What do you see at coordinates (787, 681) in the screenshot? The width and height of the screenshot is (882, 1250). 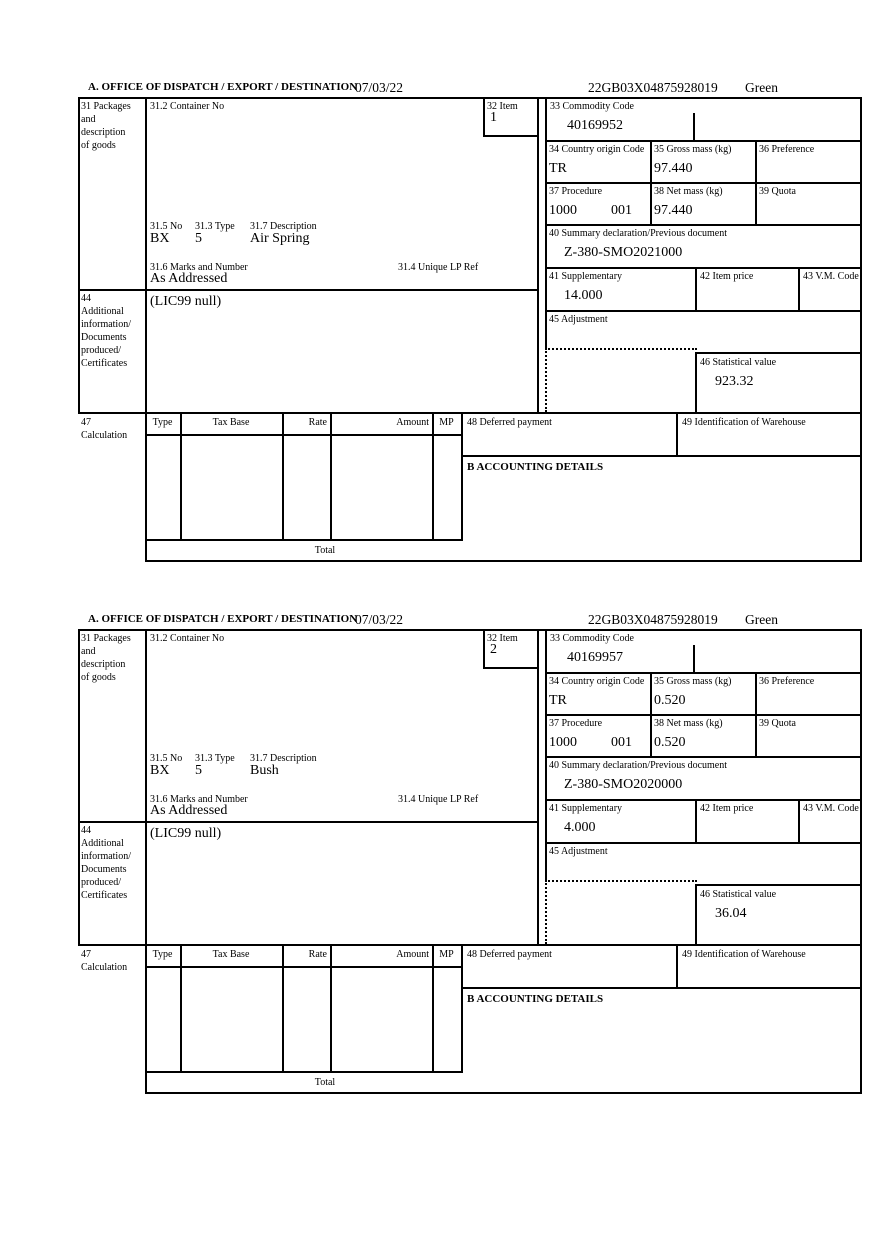 I see `preference-label: 36 Preference` at bounding box center [787, 681].